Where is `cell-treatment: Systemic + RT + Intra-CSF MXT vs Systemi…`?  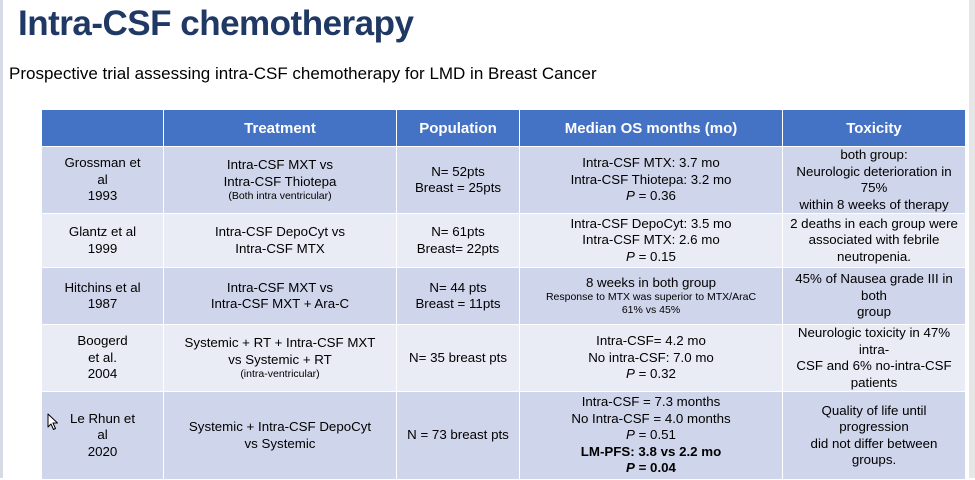 cell-treatment: Systemic + RT + Intra-CSF MXT vs Systemi… is located at coordinates (280, 358).